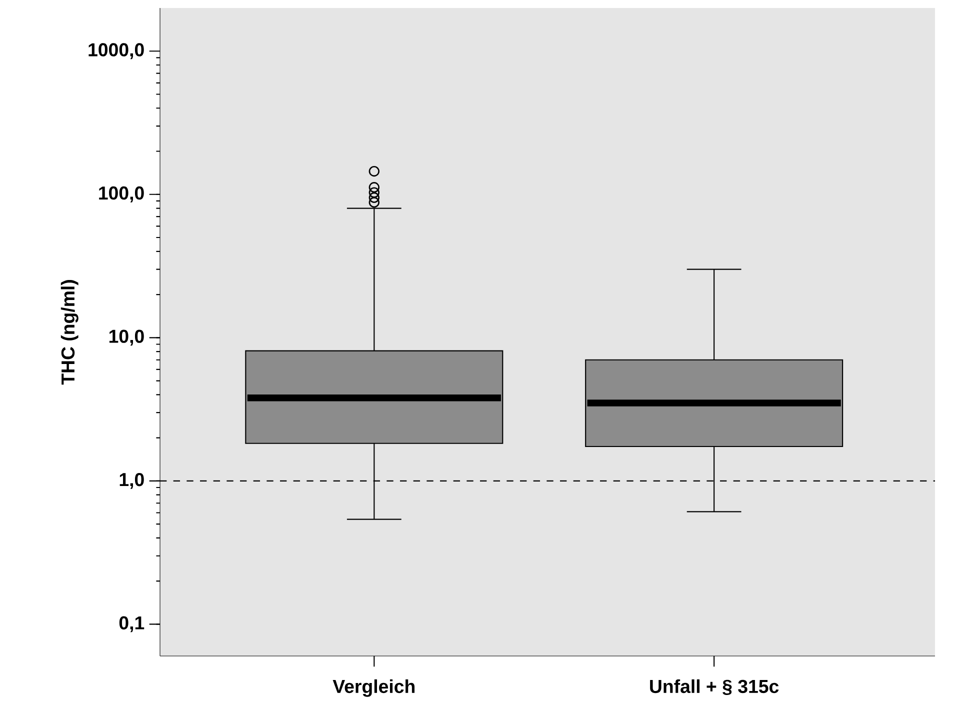 The width and height of the screenshot is (955, 708). I want to click on y-tick-label: 1000,0, so click(116, 51).